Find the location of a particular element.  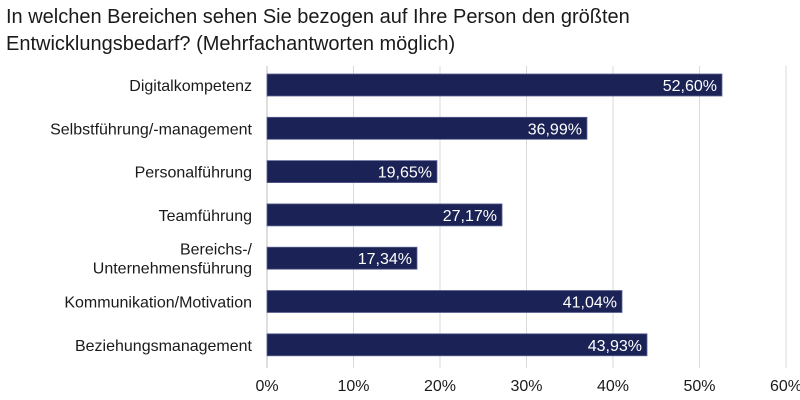

x-tick-label: 30% is located at coordinates (526, 386).